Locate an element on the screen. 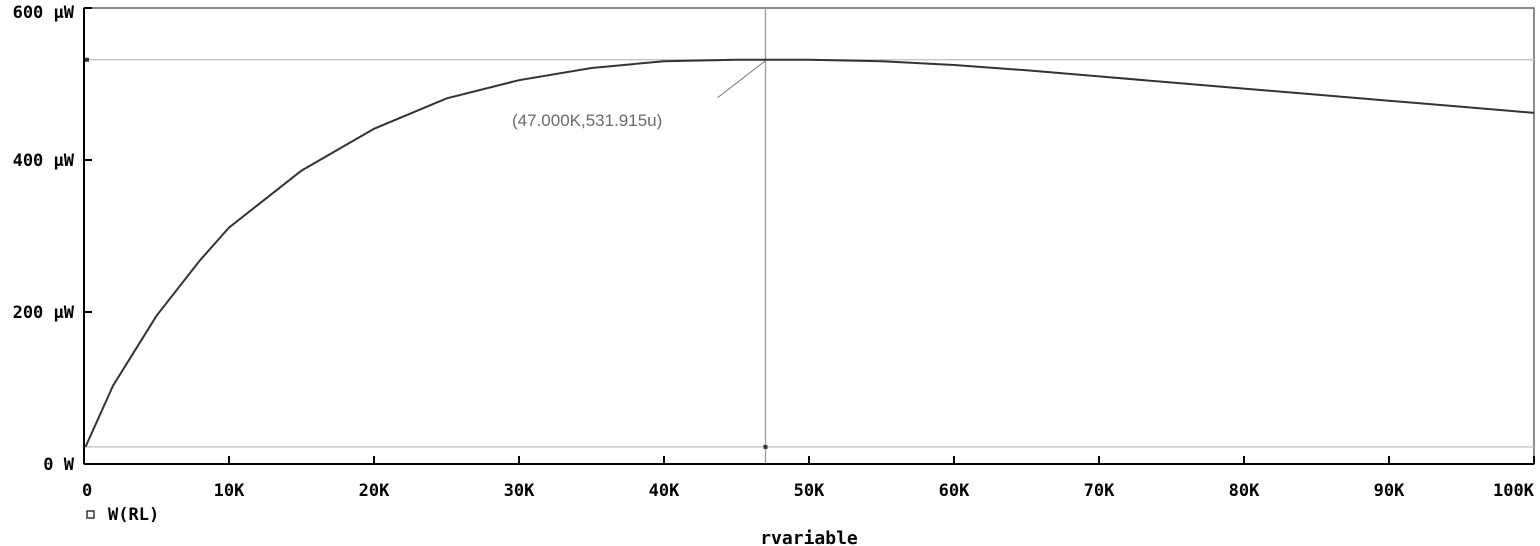 Image resolution: width=1540 pixels, height=546 pixels. x-tick-label: 50K is located at coordinates (809, 491).